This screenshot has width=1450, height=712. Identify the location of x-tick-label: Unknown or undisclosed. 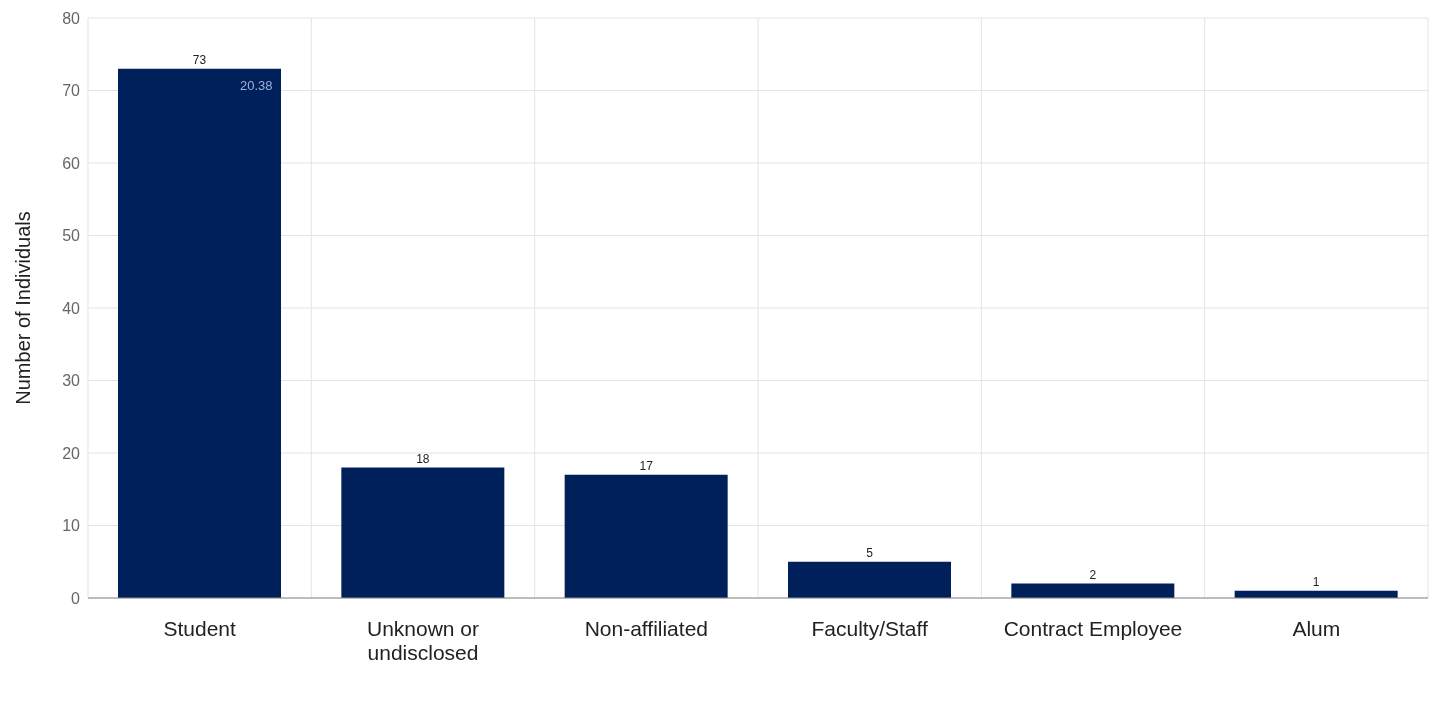
(423, 640).